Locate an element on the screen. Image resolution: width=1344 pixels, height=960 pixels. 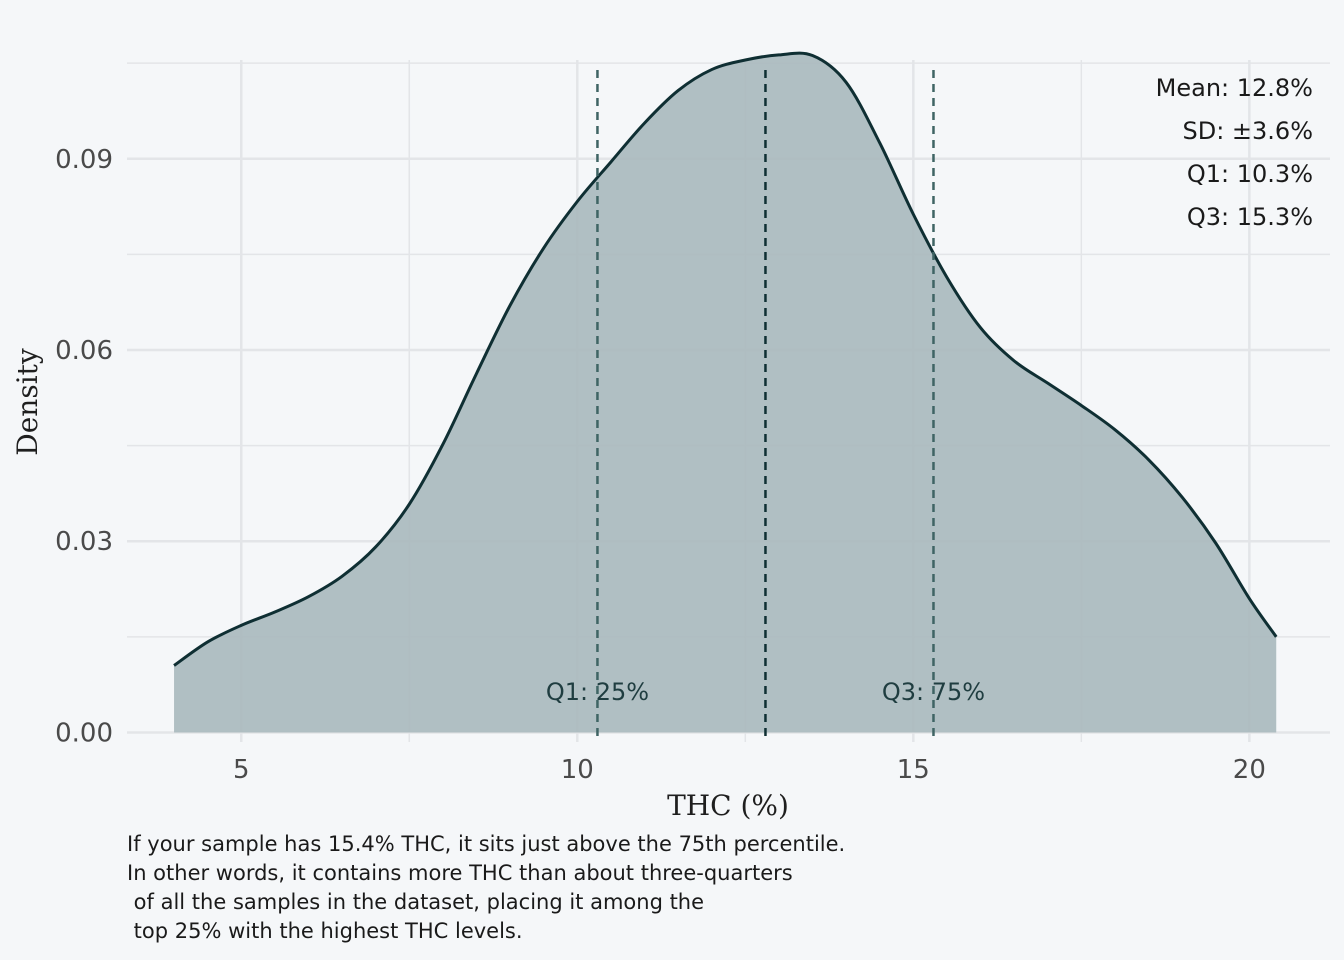
x-tick-label: 10 is located at coordinates (577, 770).